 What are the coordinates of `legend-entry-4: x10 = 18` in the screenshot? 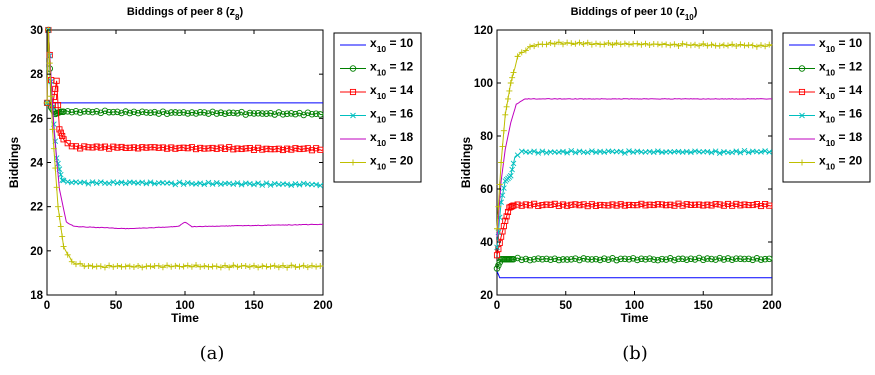 It's located at (377, 139).